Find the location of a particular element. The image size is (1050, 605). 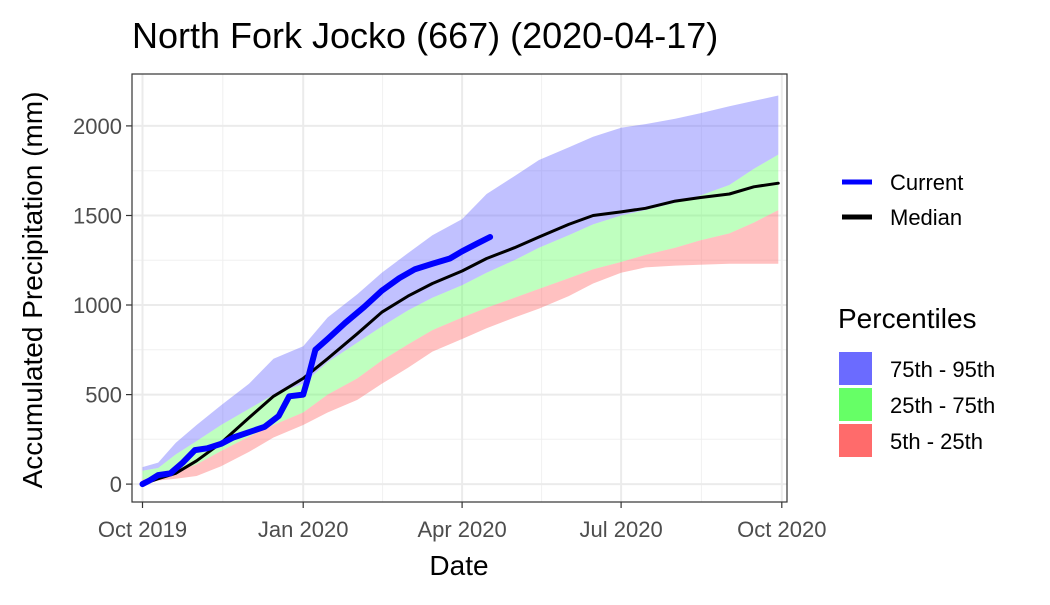

legend-fill-label-1: 25th - 75th is located at coordinates (942, 405).